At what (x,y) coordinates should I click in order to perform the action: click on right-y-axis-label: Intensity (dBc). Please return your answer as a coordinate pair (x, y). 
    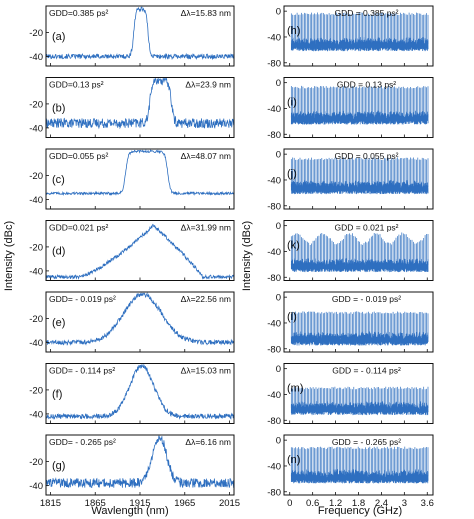
    Looking at the image, I should click on (247, 256).